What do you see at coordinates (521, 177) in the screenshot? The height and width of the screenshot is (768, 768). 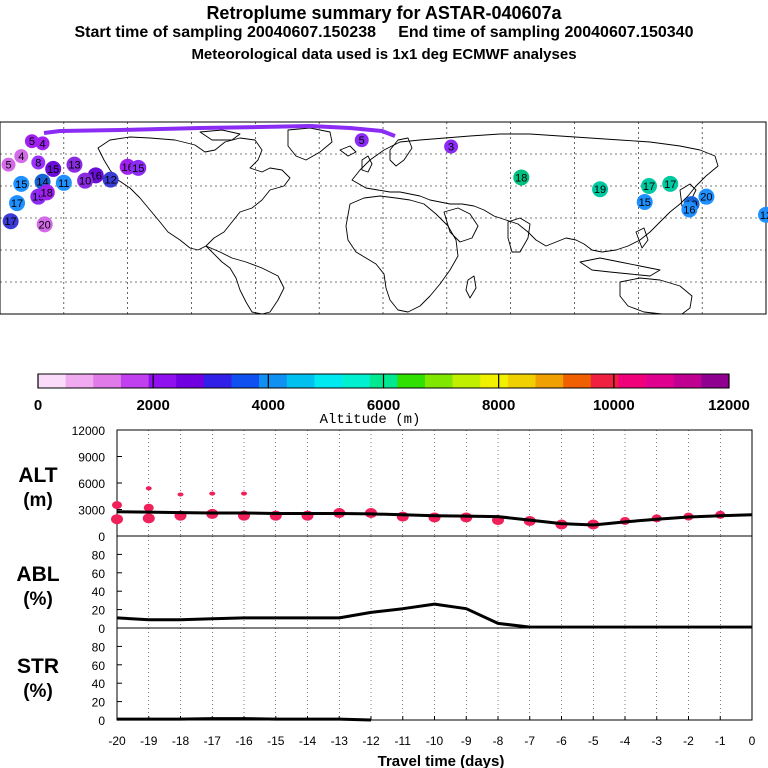 I see `plume-marker: 18` at bounding box center [521, 177].